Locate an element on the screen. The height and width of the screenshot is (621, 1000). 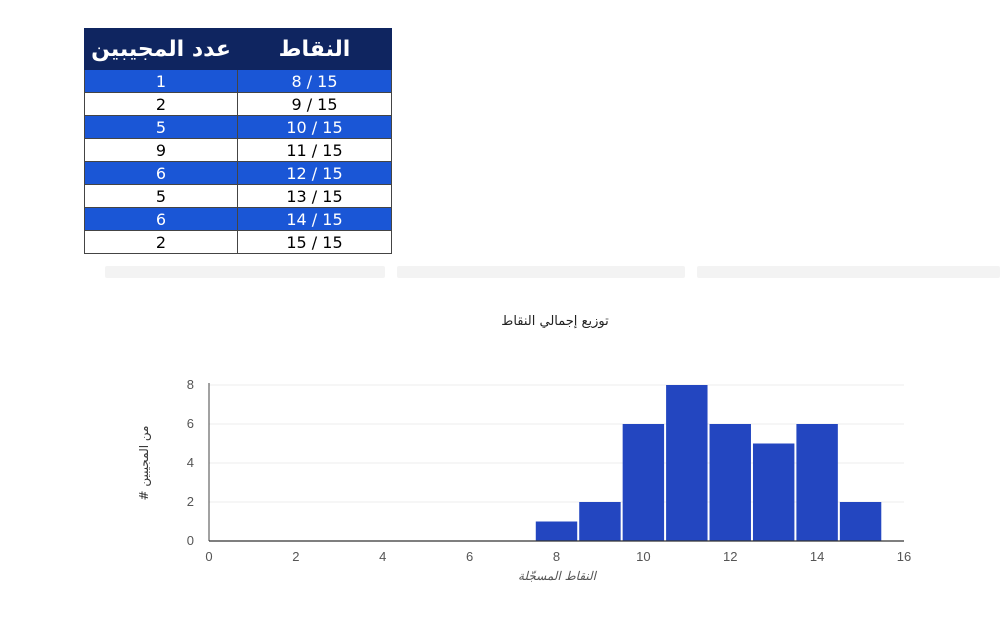
y-axis-title: # من المجيبين is located at coordinates (144, 463).